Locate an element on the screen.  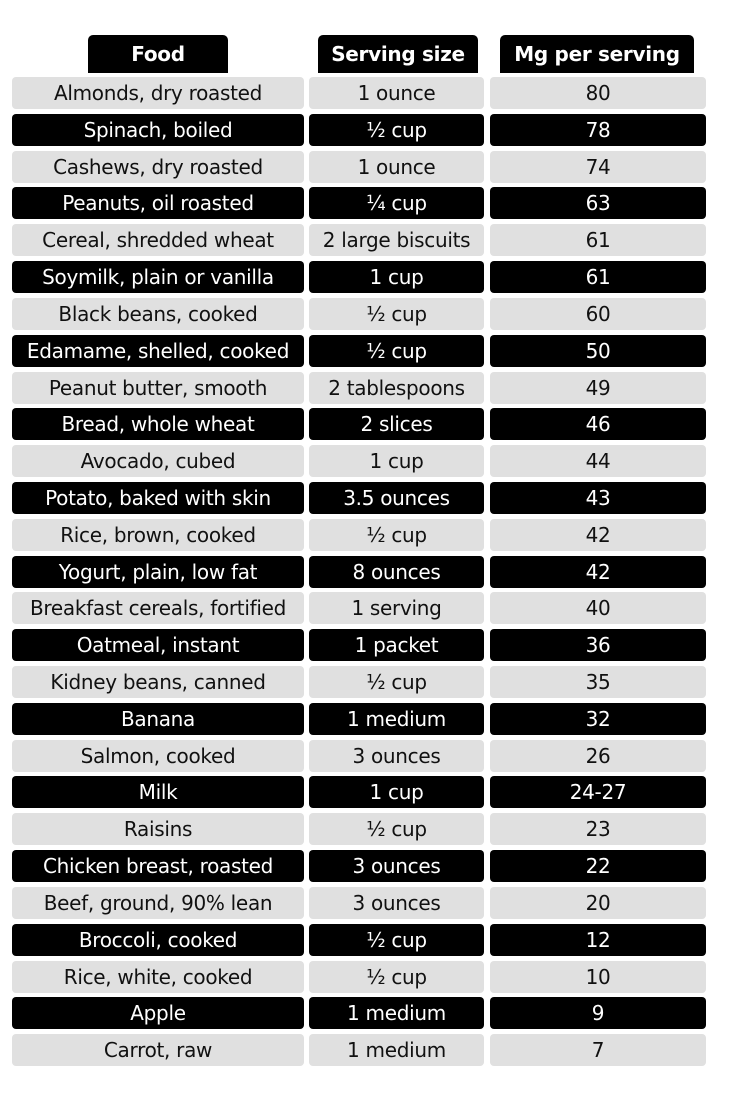
table-cell: 2 large biscuits is located at coordinates (396, 240).